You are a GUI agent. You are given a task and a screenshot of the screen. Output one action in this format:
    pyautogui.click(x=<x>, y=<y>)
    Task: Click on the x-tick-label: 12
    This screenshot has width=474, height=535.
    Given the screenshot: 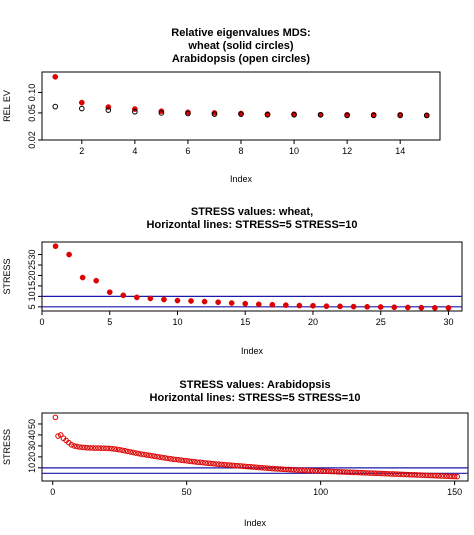 What is the action you would take?
    pyautogui.click(x=347, y=151)
    